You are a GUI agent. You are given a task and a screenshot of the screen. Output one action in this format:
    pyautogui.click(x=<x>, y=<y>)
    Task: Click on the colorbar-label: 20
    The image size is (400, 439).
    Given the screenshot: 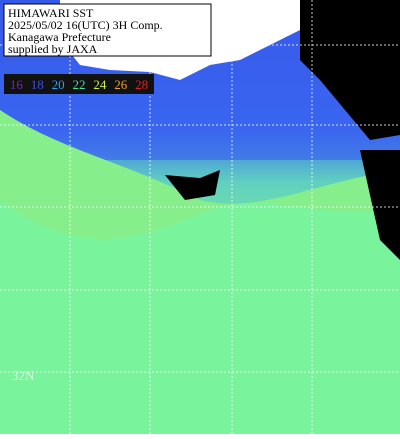 What is the action you would take?
    pyautogui.click(x=58, y=84)
    